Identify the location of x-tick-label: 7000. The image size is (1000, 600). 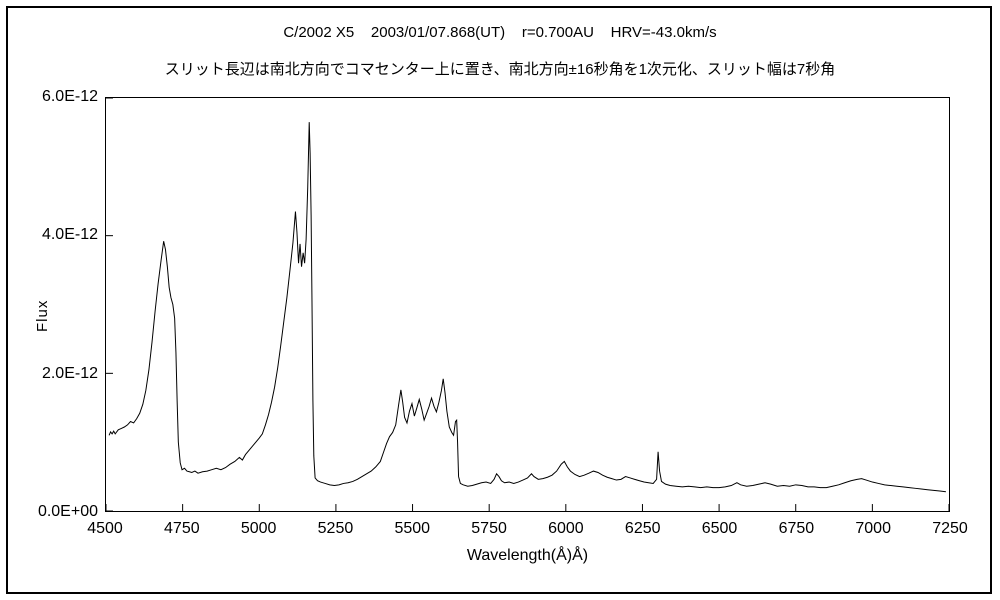
(873, 528).